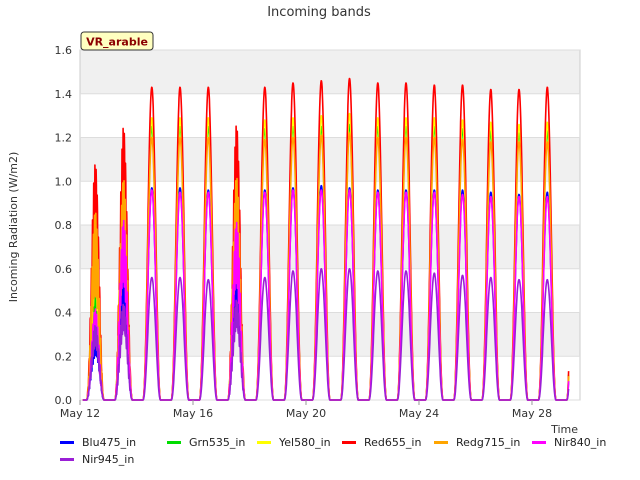  Describe the element at coordinates (319, 12) in the screenshot. I see `chart-title: Incoming bands` at that location.